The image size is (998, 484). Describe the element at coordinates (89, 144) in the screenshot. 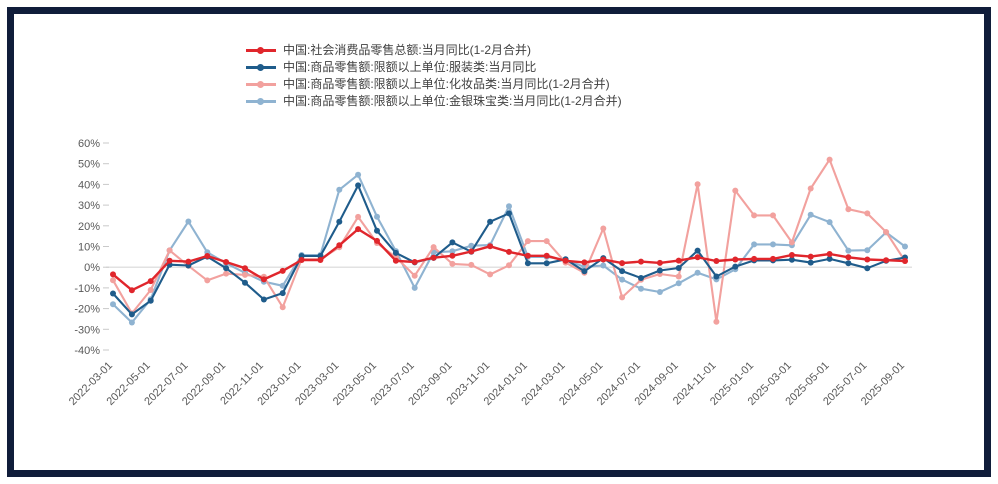

I see `y-axis-label: 60%` at that location.